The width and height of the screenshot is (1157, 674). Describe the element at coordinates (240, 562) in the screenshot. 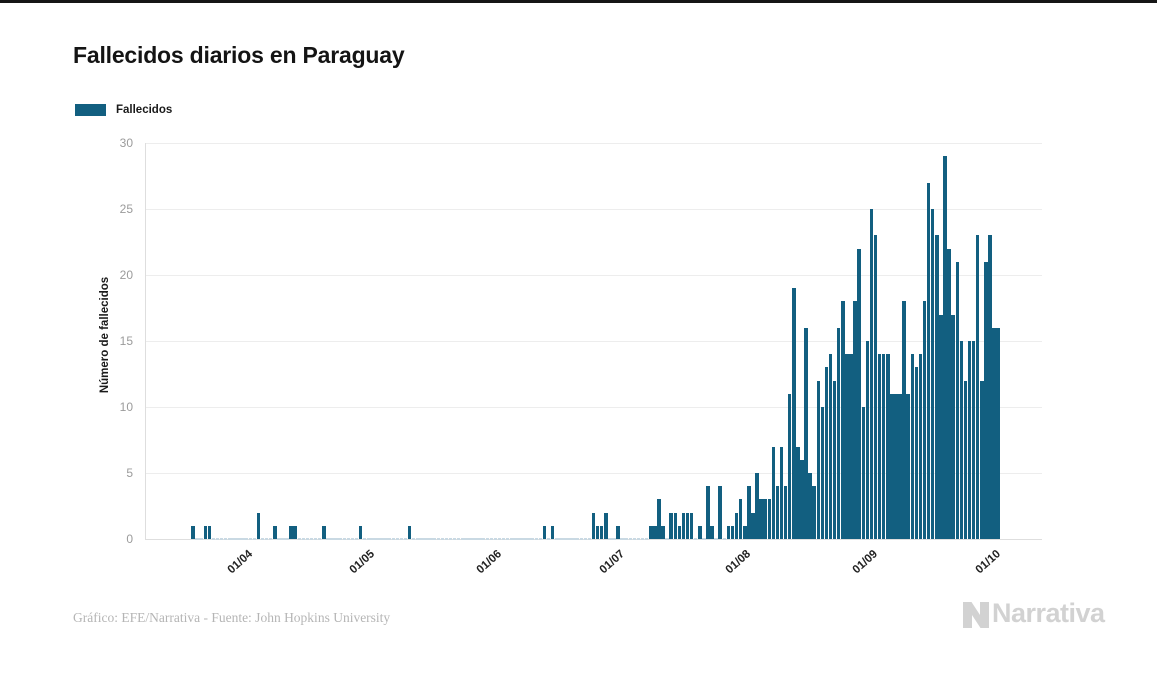

I see `x-tick-label: 01/04` at that location.